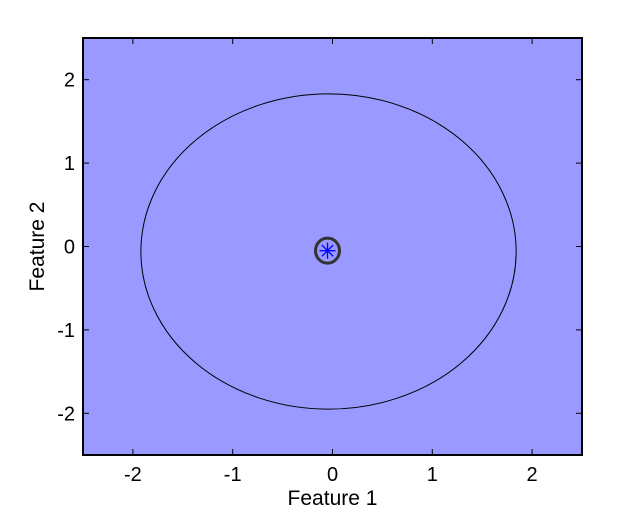 The width and height of the screenshot is (642, 513). What do you see at coordinates (66, 414) in the screenshot?
I see `y-tick-label: -2` at bounding box center [66, 414].